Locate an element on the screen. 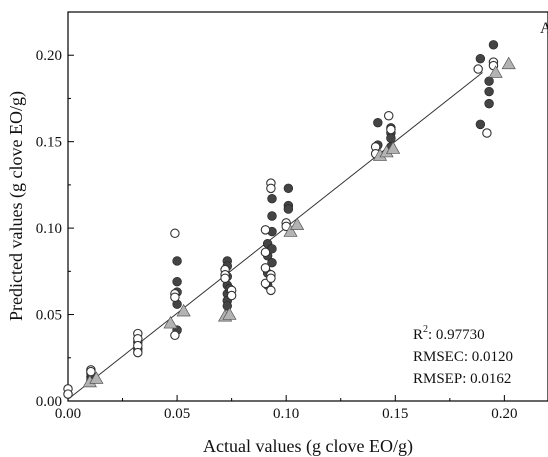 The image size is (548, 457). r-squared-superscript: 2 is located at coordinates (425, 329).